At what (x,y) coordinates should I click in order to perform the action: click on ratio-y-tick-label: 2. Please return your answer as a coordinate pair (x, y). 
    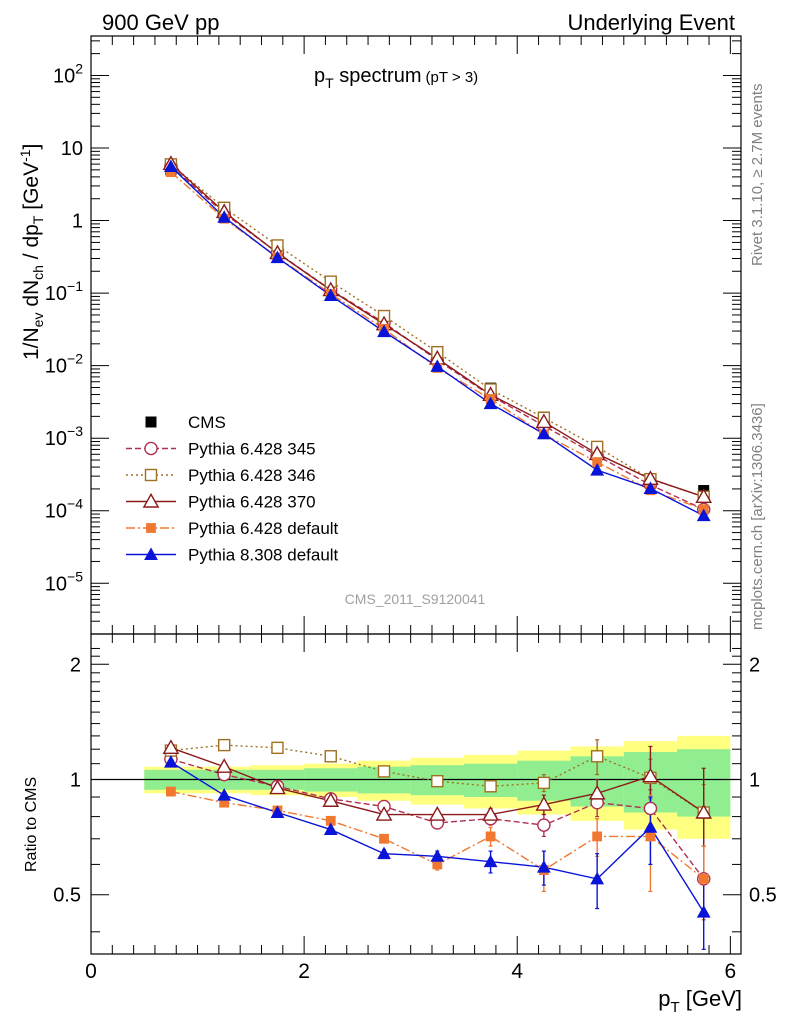
    Looking at the image, I should click on (75, 665).